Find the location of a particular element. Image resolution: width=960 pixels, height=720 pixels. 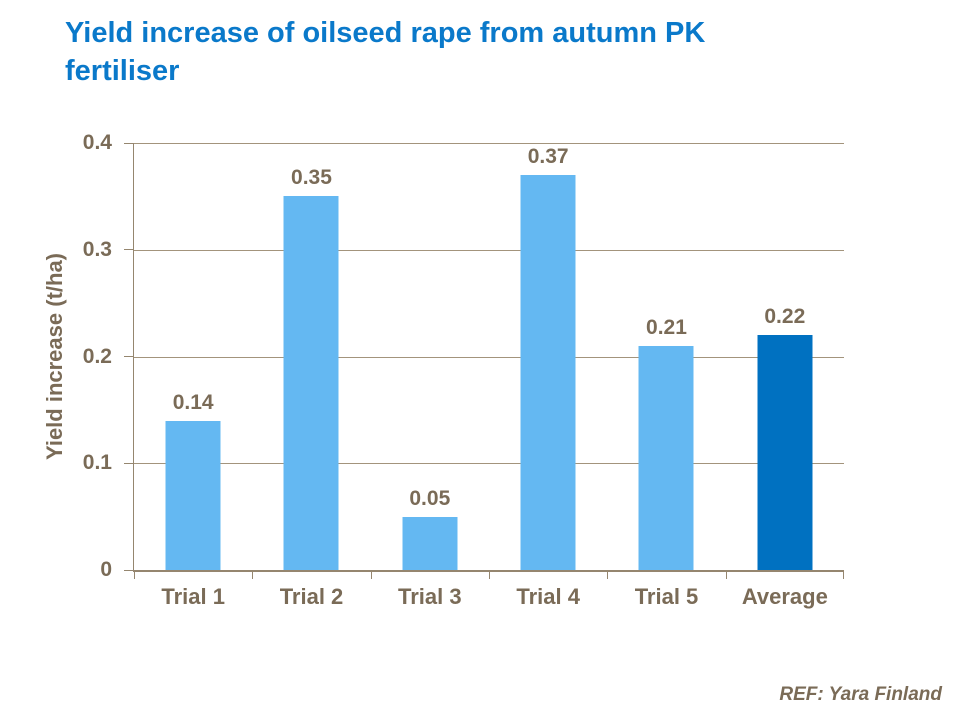

category-slot: 0.21 Trial 5 is located at coordinates (666, 376).